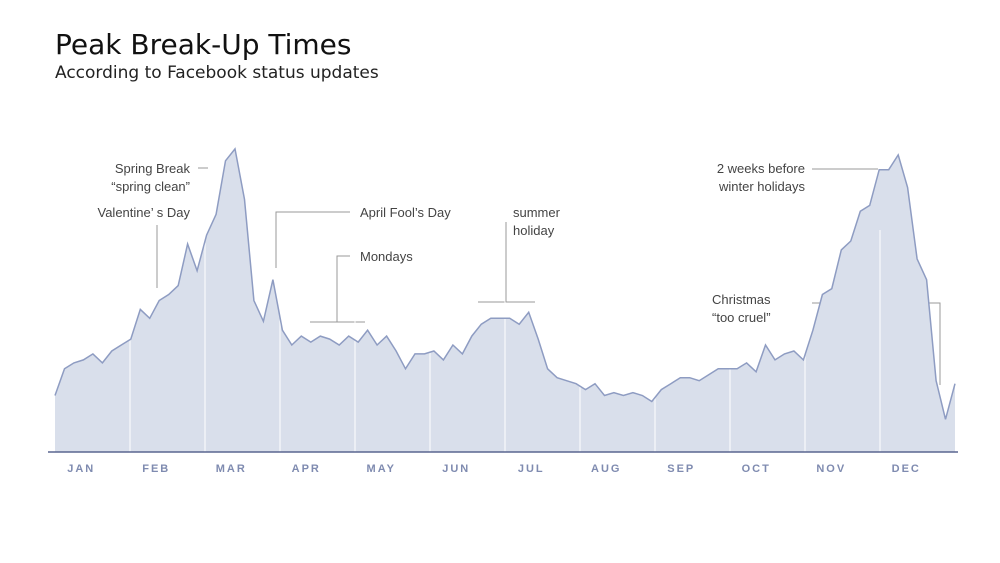 The width and height of the screenshot is (1000, 563). Describe the element at coordinates (456, 469) in the screenshot. I see `x-tick-label: JUN` at that location.